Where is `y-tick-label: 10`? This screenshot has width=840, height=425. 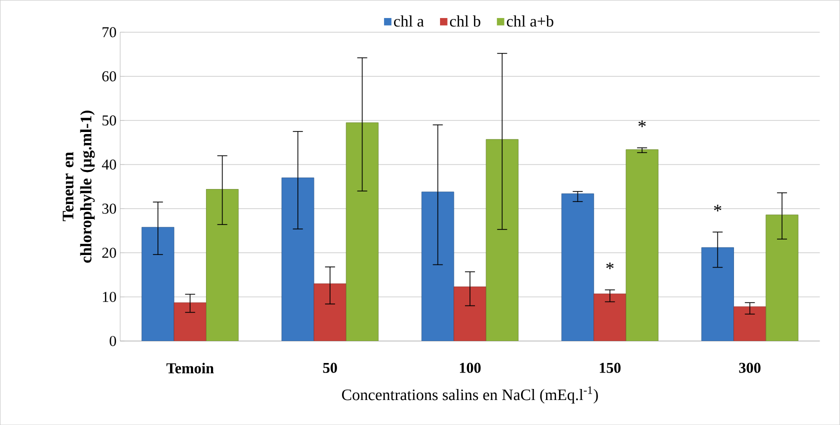 y-tick-label: 10 is located at coordinates (109, 297).